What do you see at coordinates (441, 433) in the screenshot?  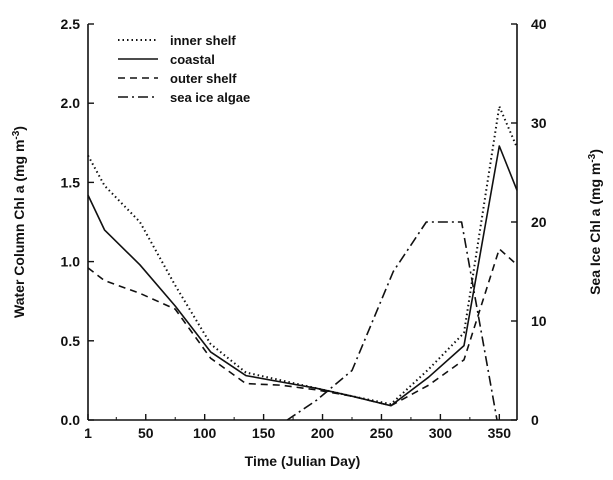 I see `x-tick-label: 300` at bounding box center [441, 433].